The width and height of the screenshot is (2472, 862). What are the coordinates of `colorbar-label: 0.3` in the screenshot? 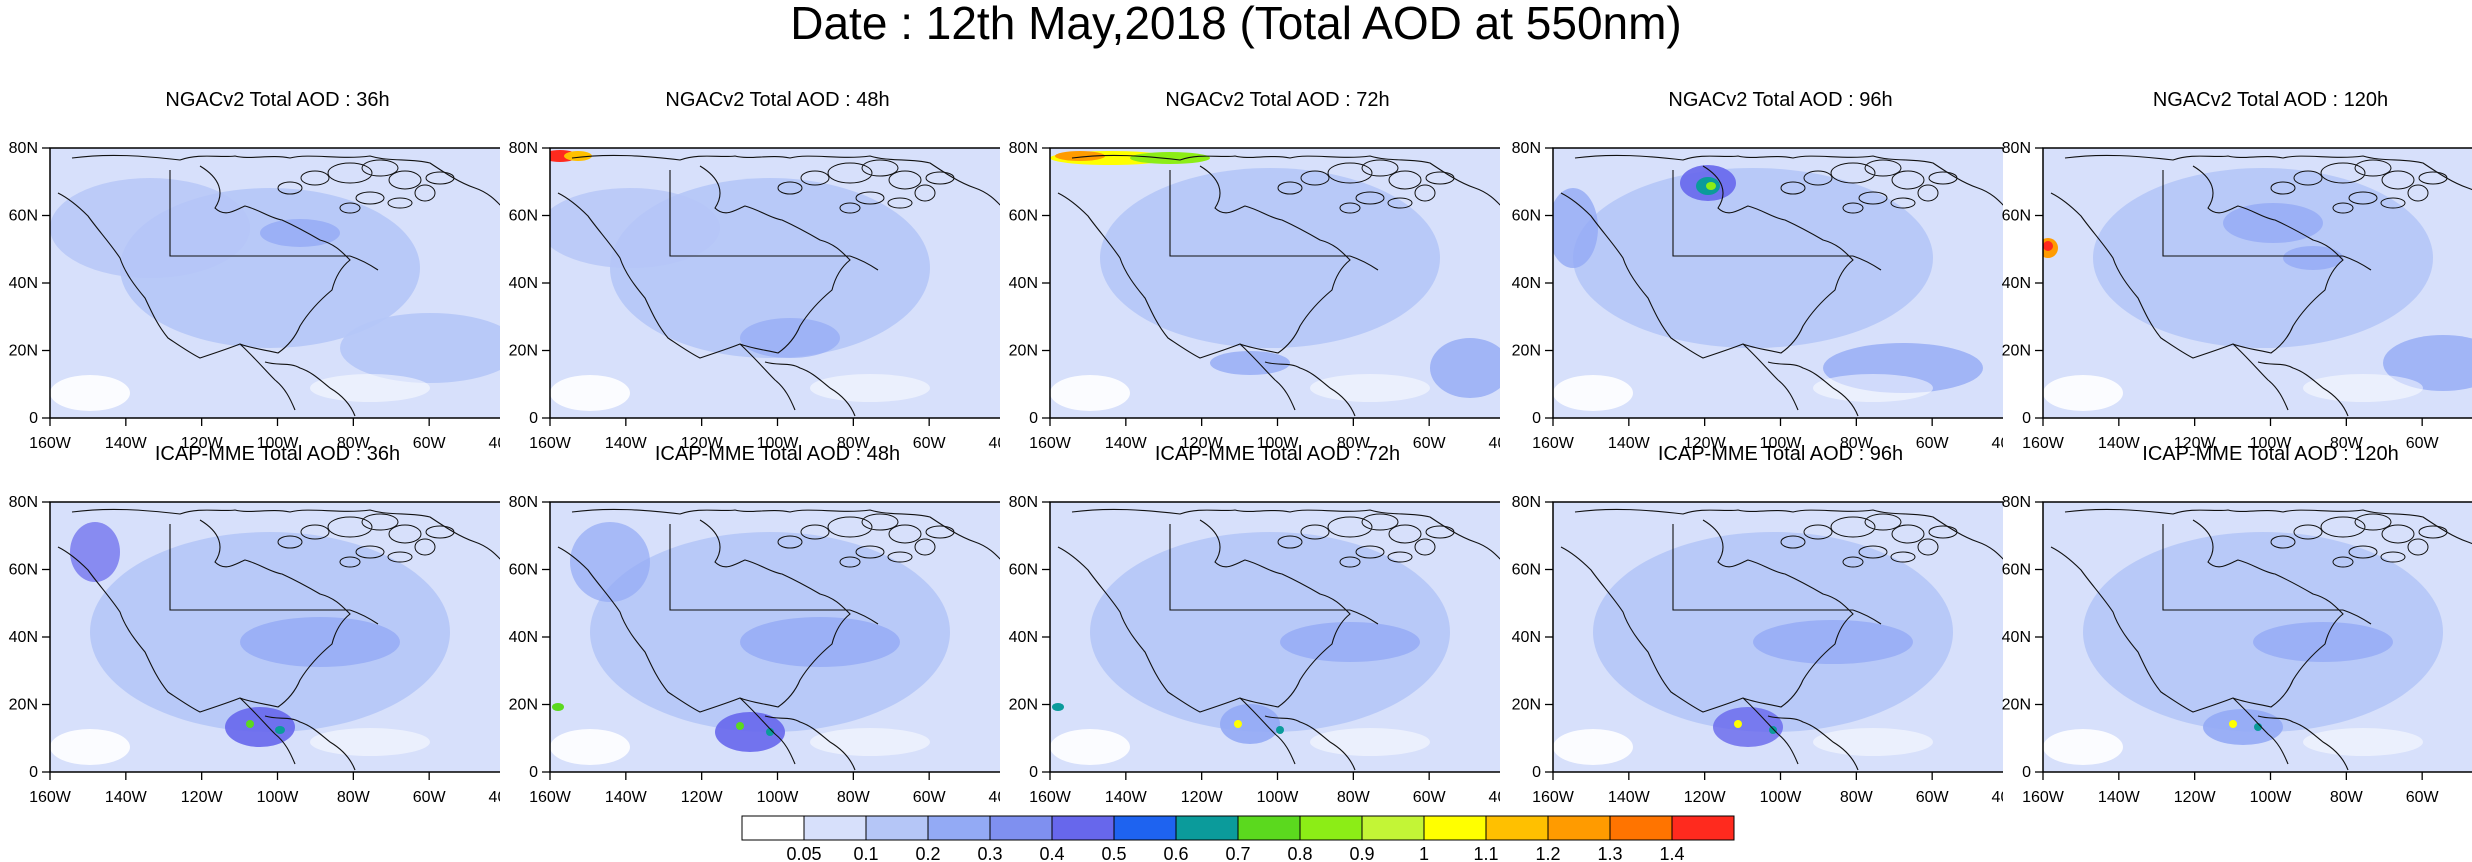 It's located at (989, 853).